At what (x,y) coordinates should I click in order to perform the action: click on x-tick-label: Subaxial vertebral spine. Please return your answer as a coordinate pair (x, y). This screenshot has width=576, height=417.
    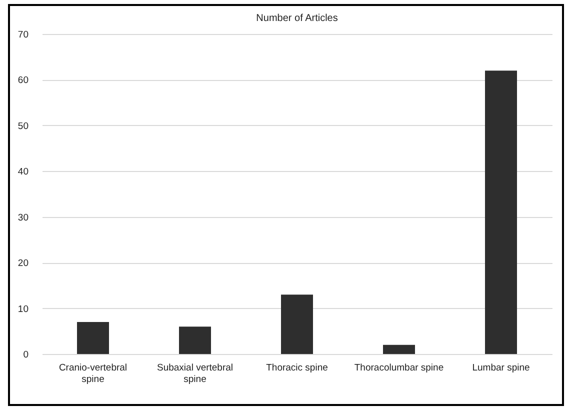
    Looking at the image, I should click on (195, 373).